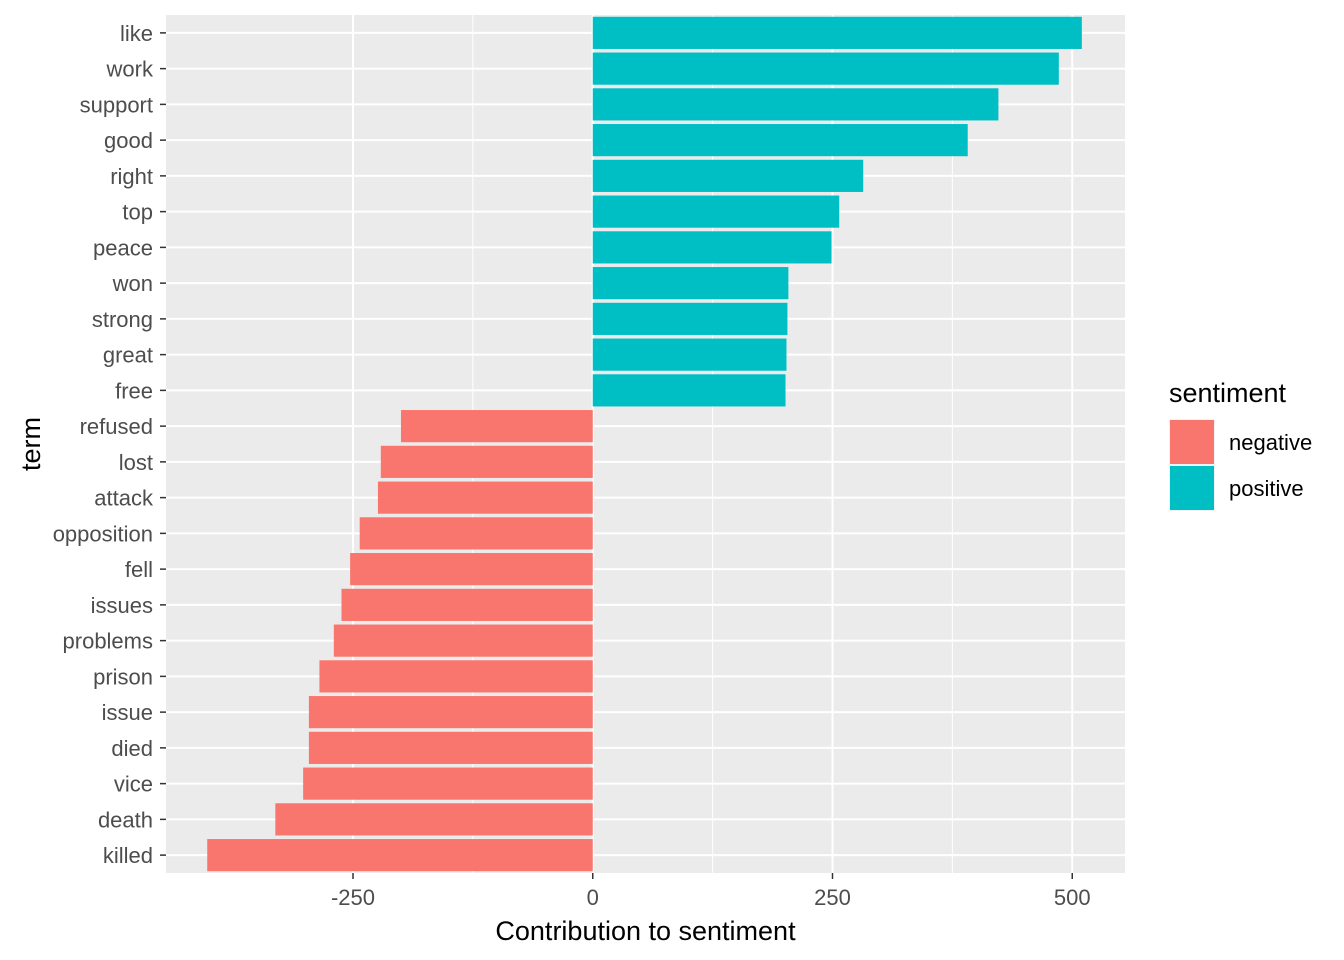 The height and width of the screenshot is (960, 1344). What do you see at coordinates (476, 533) in the screenshot?
I see `bar-opposition` at bounding box center [476, 533].